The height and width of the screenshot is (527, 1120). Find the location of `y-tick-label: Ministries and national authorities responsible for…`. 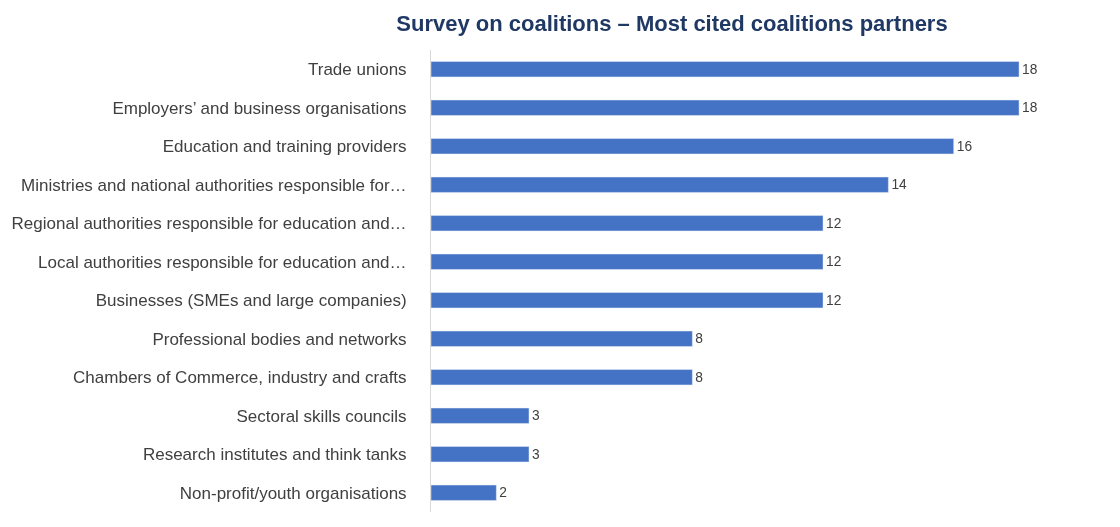

y-tick-label: Ministries and national authorities responsible for… is located at coordinates (214, 185).